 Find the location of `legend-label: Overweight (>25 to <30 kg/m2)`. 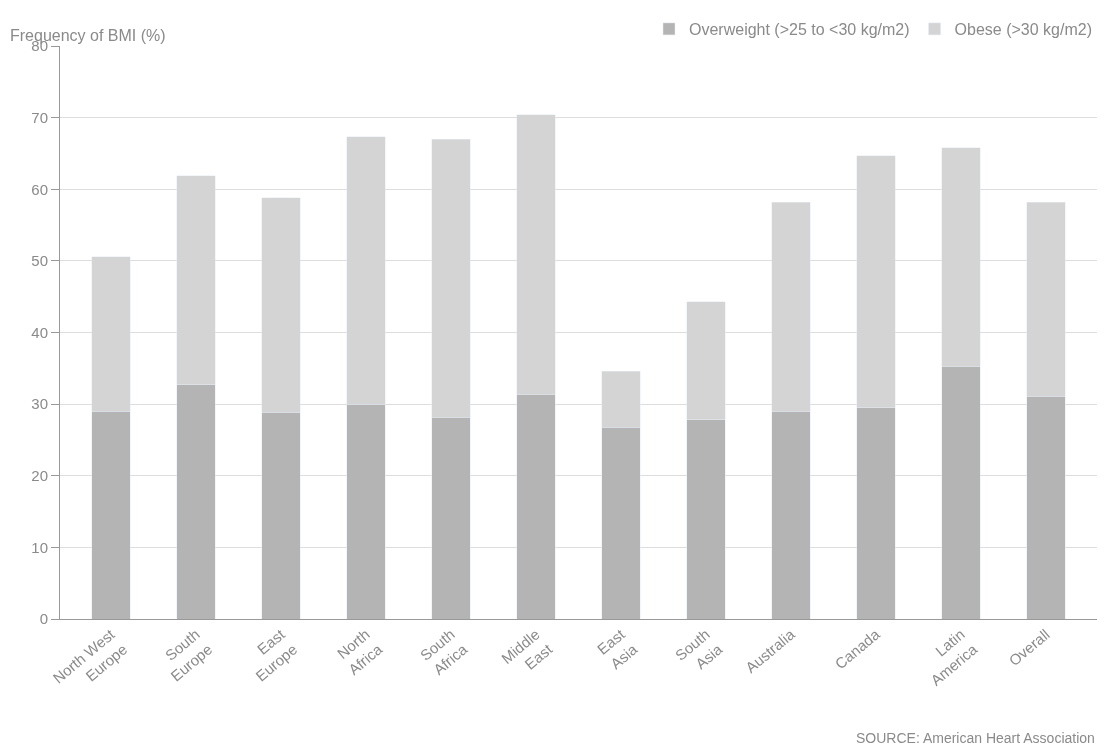

legend-label: Overweight (>25 to <30 kg/m2) is located at coordinates (799, 30).